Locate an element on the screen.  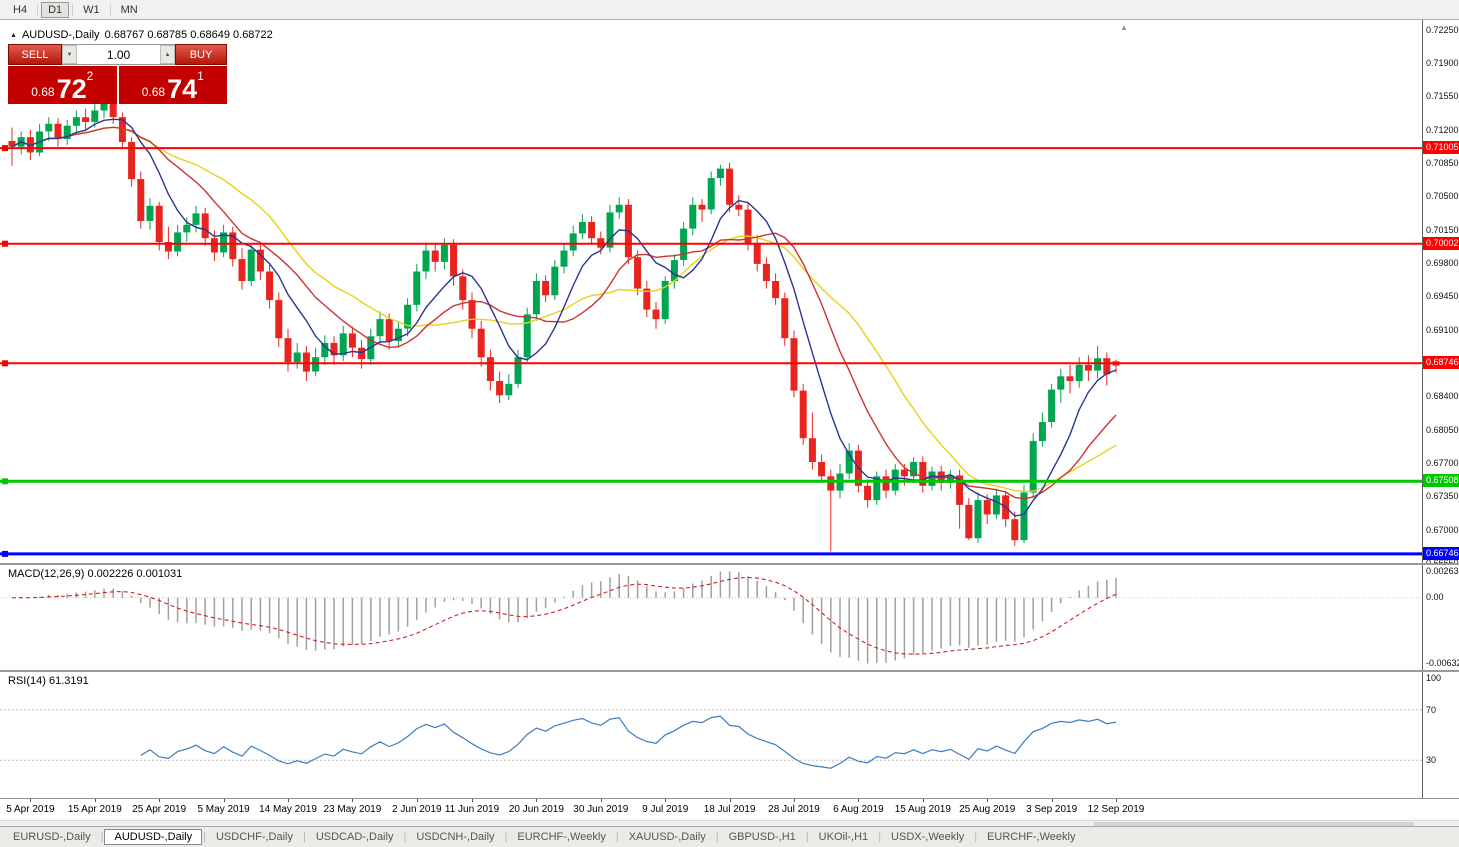
timeframe-mn-button: MN is located at coordinates (129, 10).